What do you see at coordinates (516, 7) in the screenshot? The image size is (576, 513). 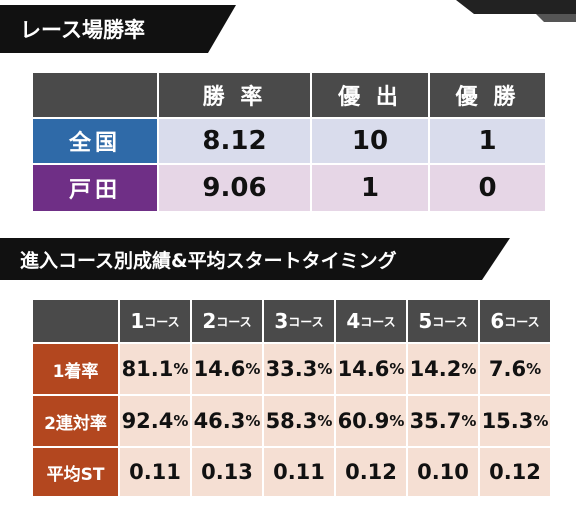 I see `decorative-stripe` at bounding box center [516, 7].